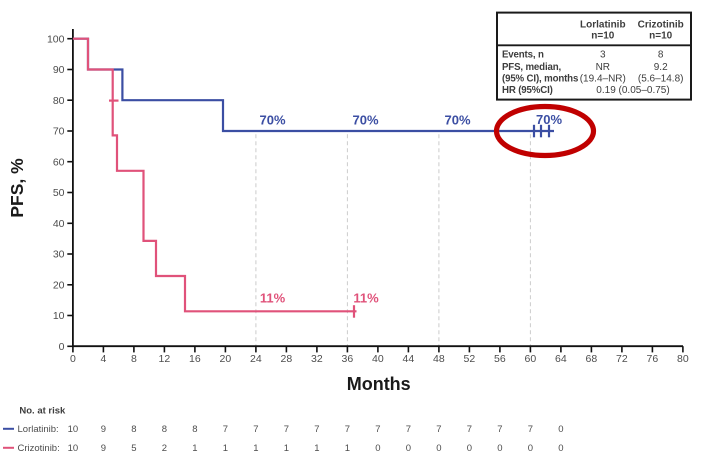 This screenshot has height=470, width=705. I want to click on svg-text: HR (95%CI), so click(527, 90).